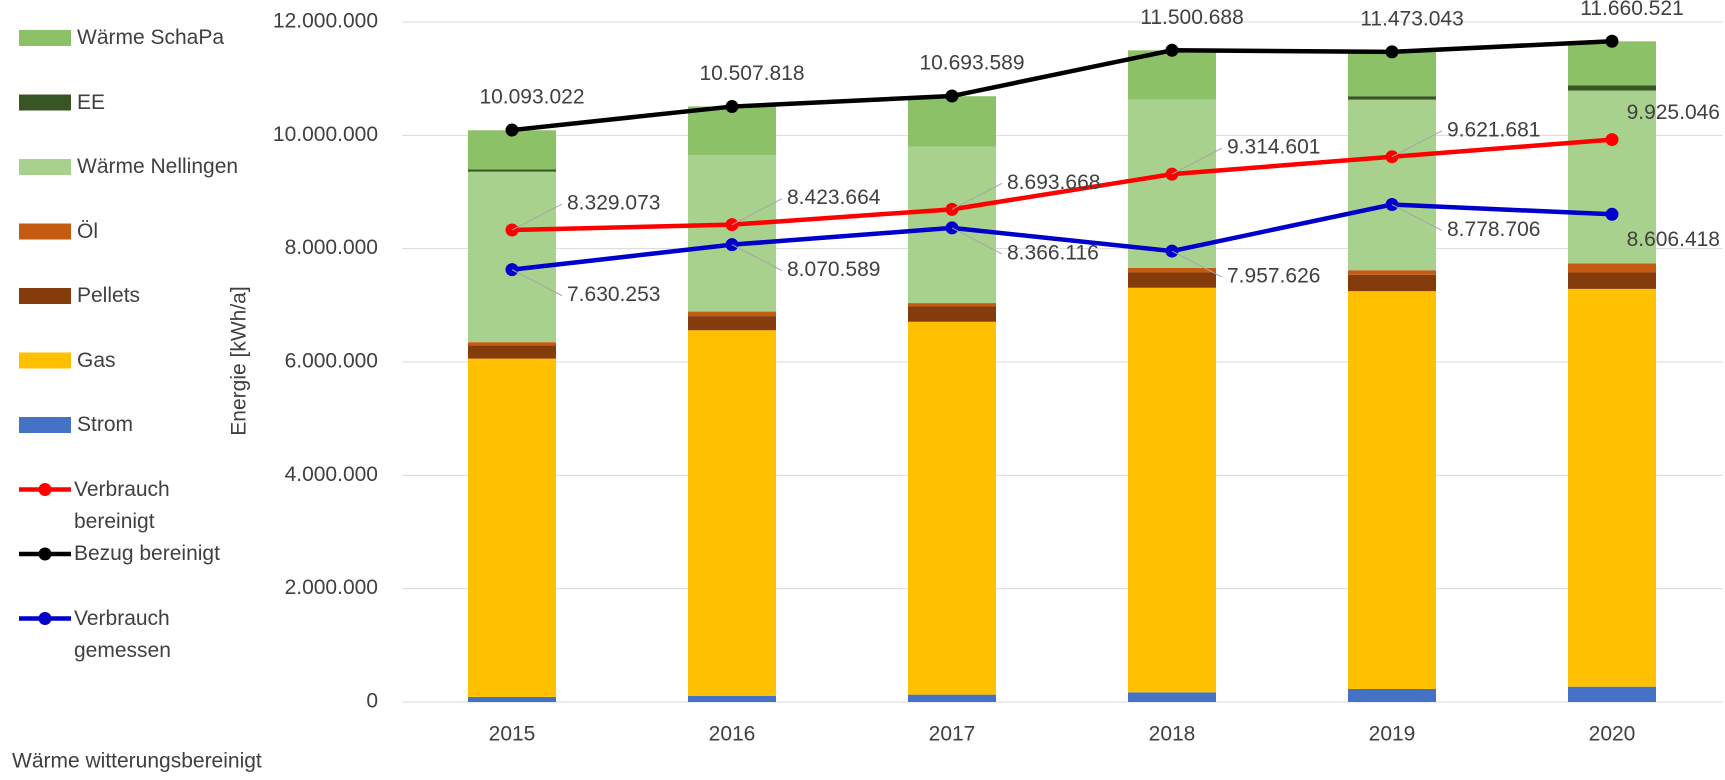 The width and height of the screenshot is (1725, 780). What do you see at coordinates (331, 587) in the screenshot?
I see `y-tick-label: 2.000.000` at bounding box center [331, 587].